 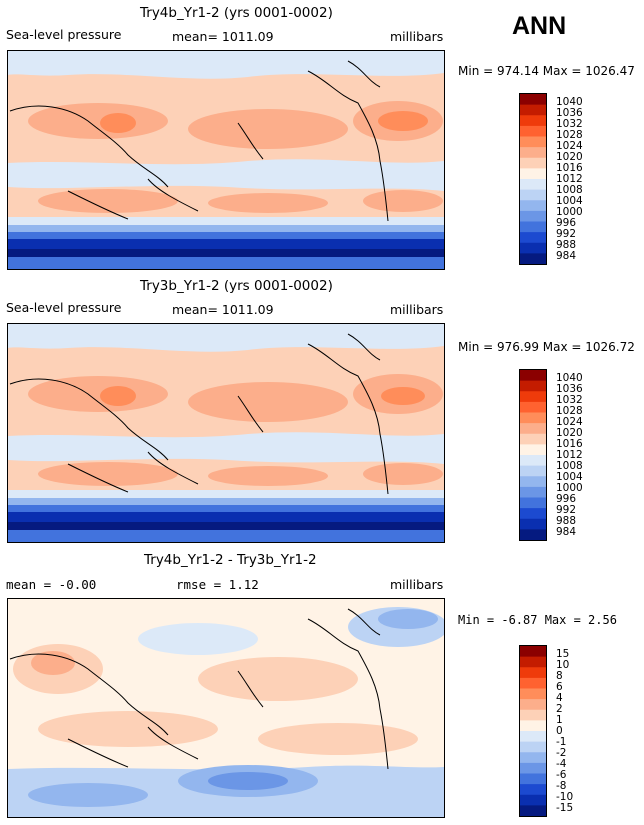 What do you see at coordinates (561, 764) in the screenshot?
I see `panel3-cbar-label: -4` at bounding box center [561, 764].